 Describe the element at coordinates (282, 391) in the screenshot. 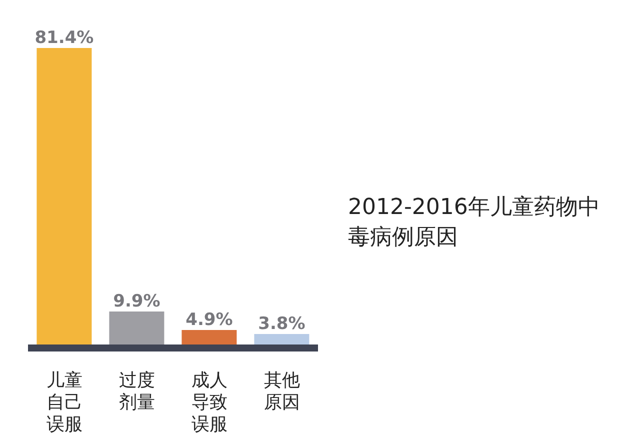

I see `x-tick-label: 其他原因` at that location.